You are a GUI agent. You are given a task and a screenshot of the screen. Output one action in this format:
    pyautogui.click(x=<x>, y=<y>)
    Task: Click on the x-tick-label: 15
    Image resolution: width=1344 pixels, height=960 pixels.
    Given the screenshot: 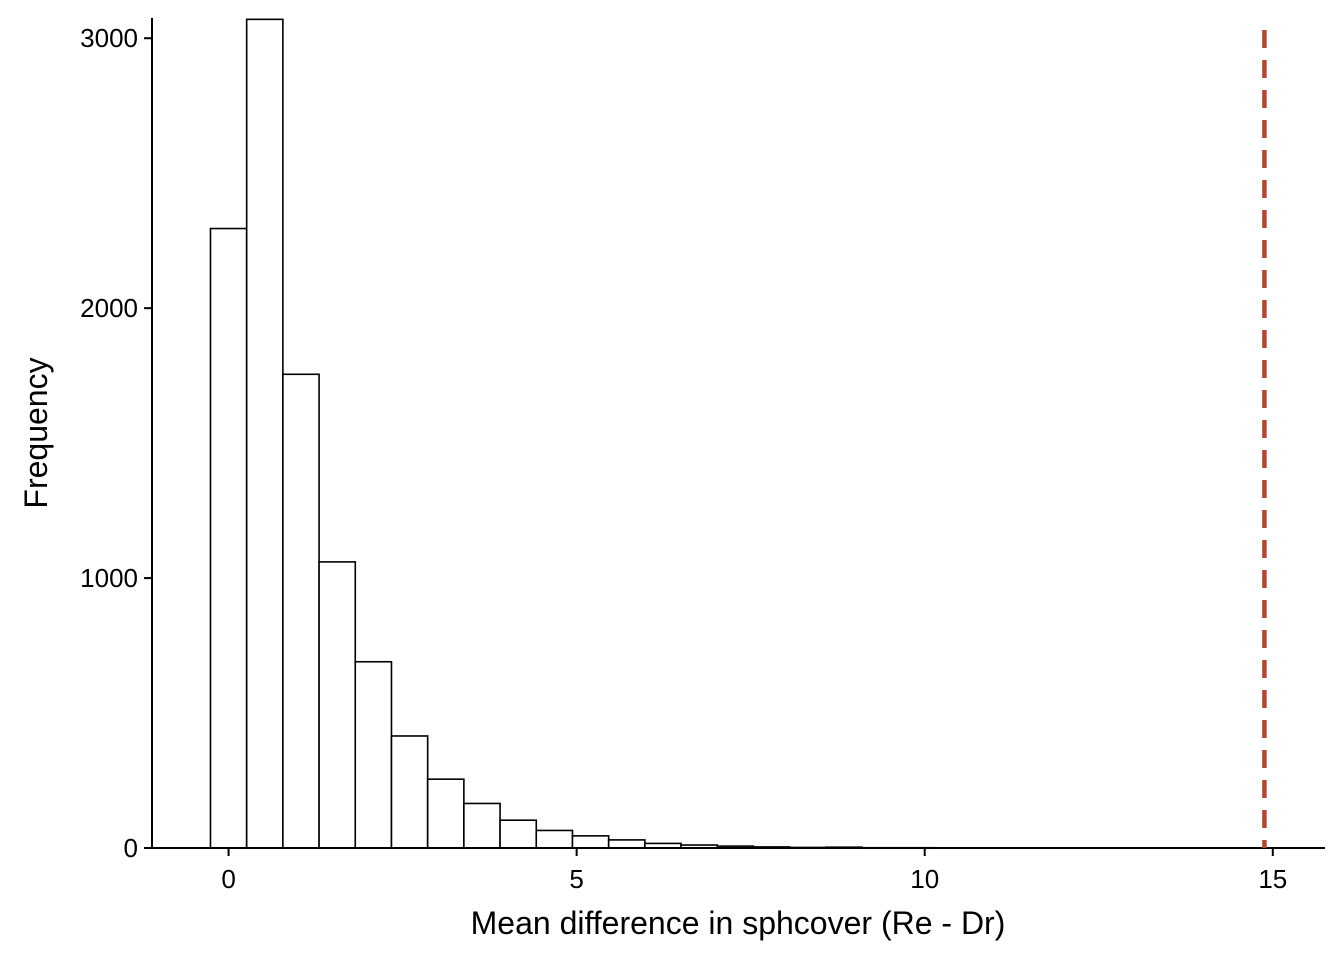 What is the action you would take?
    pyautogui.click(x=1272, y=879)
    